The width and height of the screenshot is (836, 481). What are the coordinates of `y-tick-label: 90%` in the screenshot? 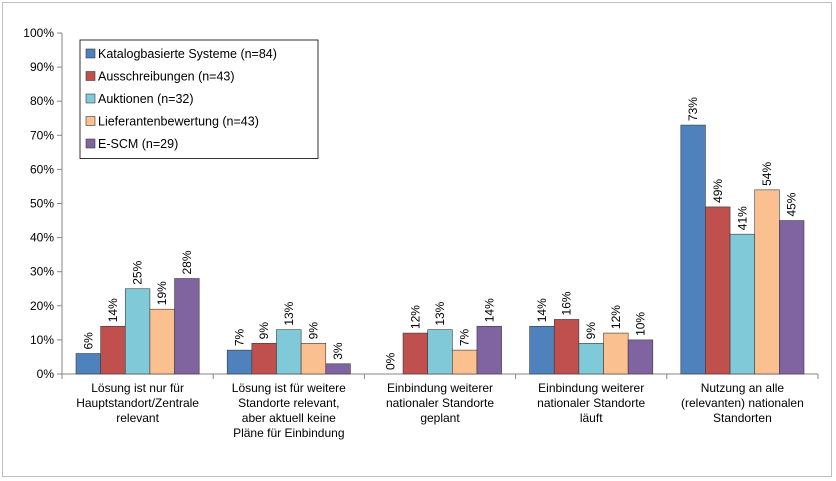 It's located at (42, 67).